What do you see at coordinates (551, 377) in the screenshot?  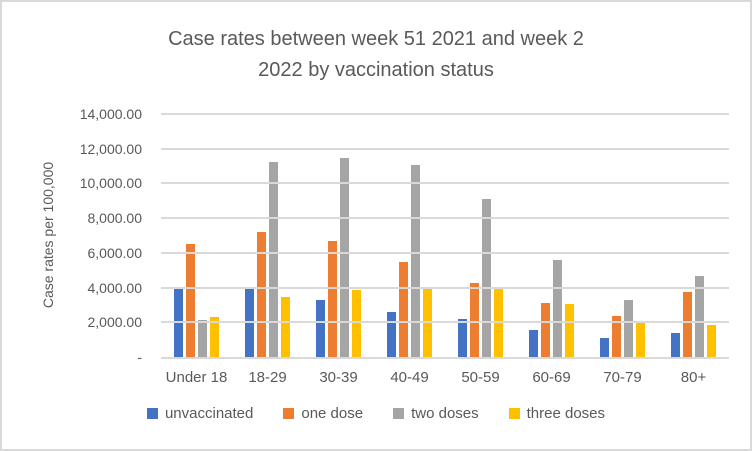 I see `x-axis-label-60-69: 60-69` at bounding box center [551, 377].